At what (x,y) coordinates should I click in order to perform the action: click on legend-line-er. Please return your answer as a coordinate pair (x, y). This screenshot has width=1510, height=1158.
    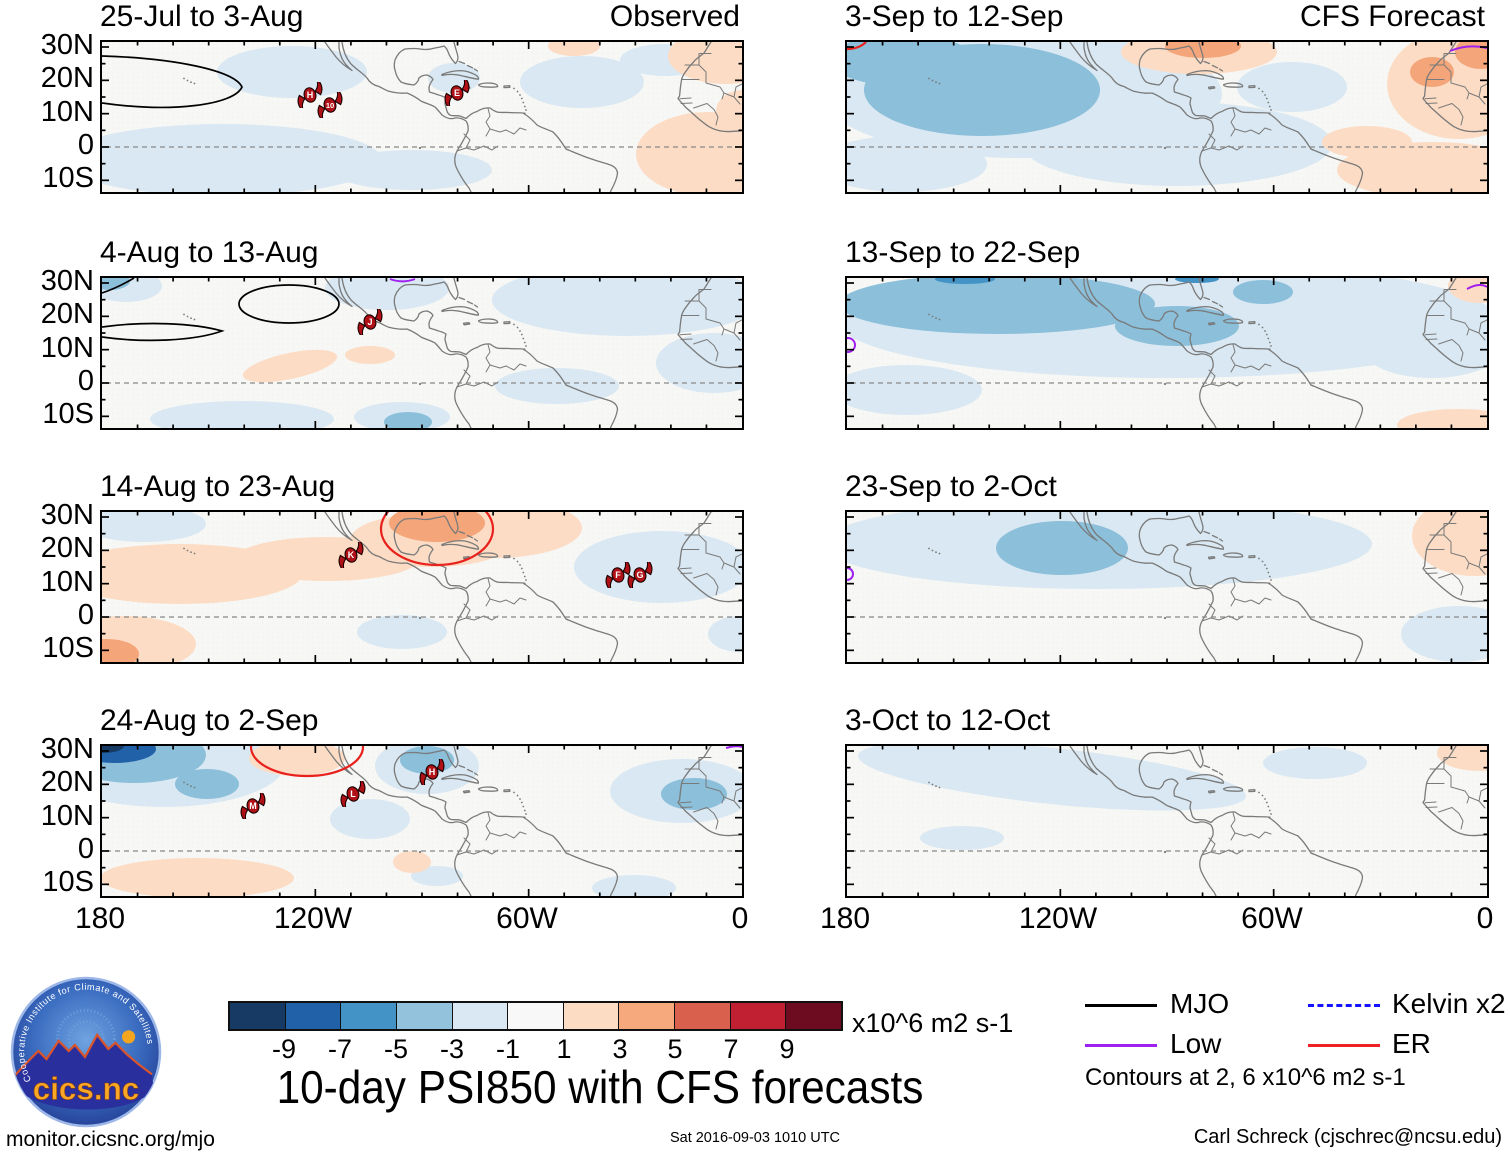
    Looking at the image, I should click on (1344, 1045).